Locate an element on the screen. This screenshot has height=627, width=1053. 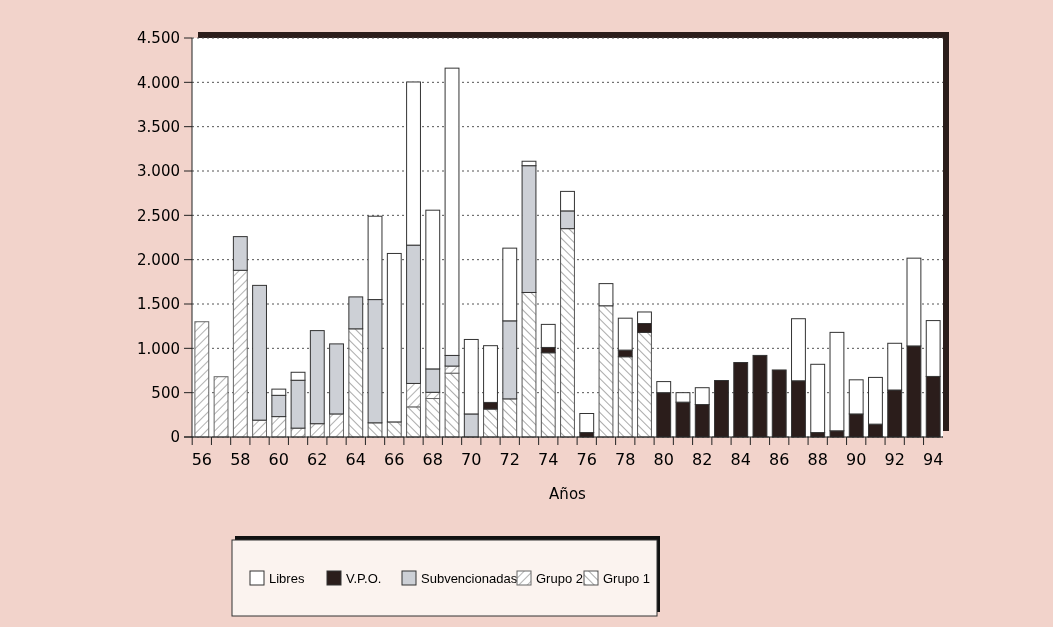
y-tick-label: 2.500 is located at coordinates (158, 215).